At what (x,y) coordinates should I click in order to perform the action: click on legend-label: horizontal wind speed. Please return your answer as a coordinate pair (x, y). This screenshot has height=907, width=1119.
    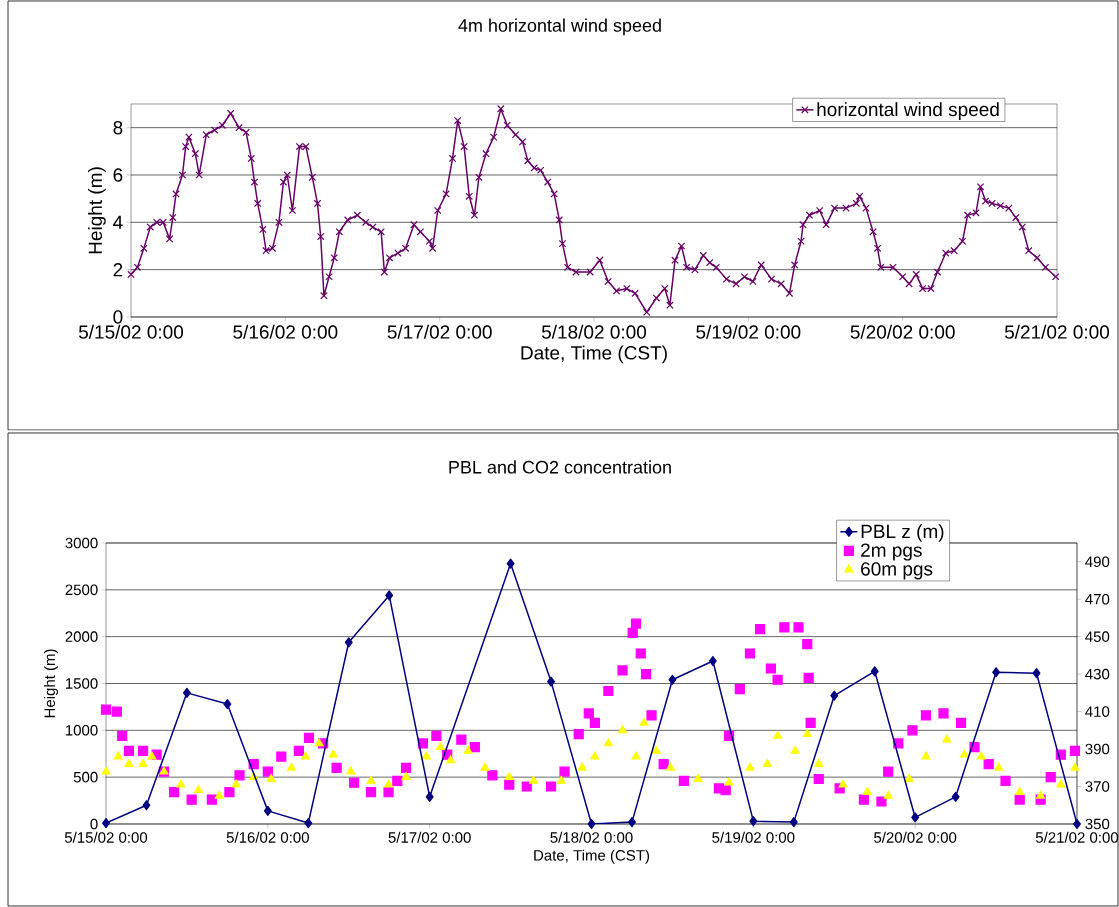
    Looking at the image, I should click on (908, 111).